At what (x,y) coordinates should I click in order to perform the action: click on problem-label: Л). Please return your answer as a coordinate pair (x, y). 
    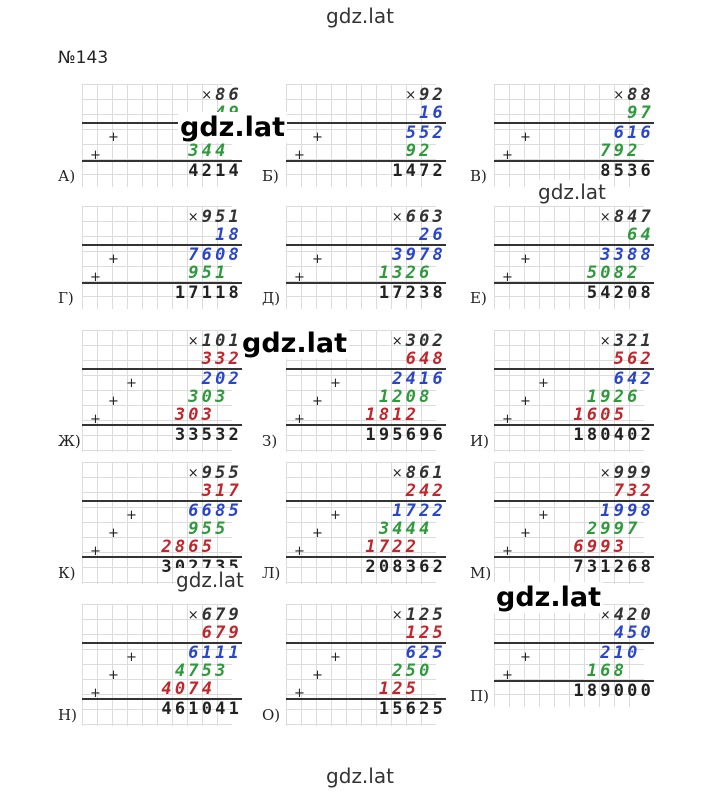
    Looking at the image, I should click on (271, 573).